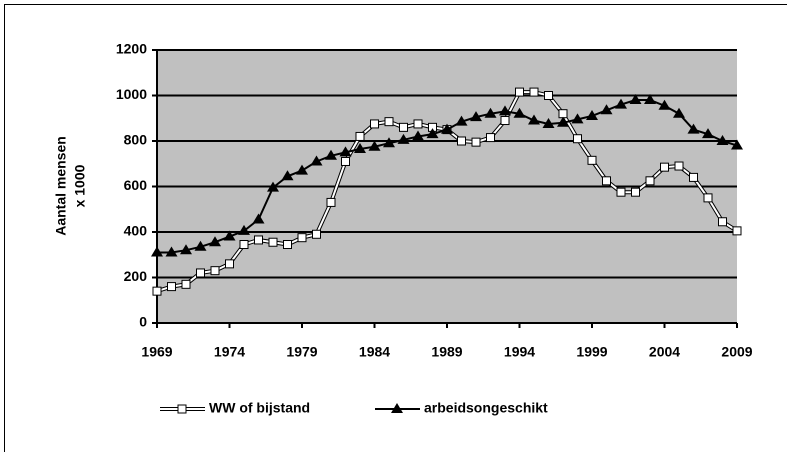  What do you see at coordinates (374, 352) in the screenshot?
I see `x-tick-label: 1984` at bounding box center [374, 352].